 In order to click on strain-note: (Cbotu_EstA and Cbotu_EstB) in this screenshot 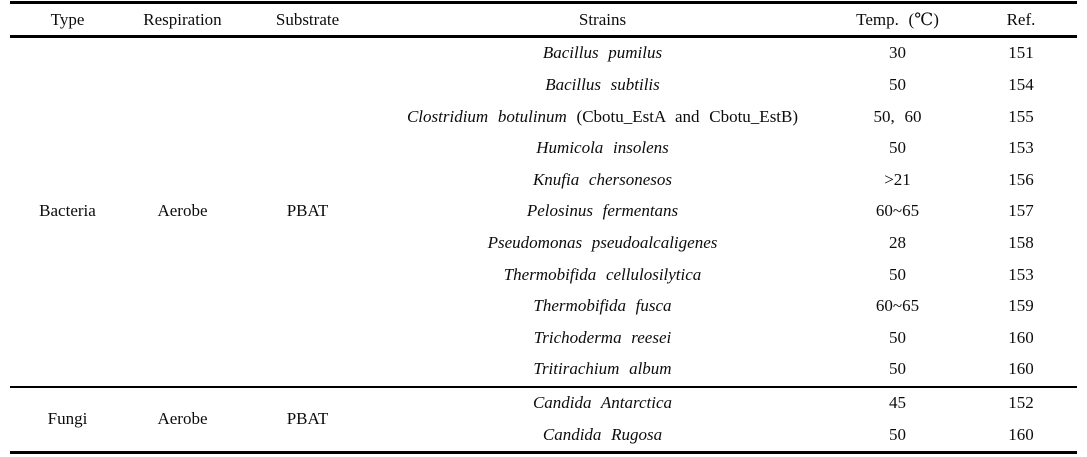, I will do `click(682, 116)`.